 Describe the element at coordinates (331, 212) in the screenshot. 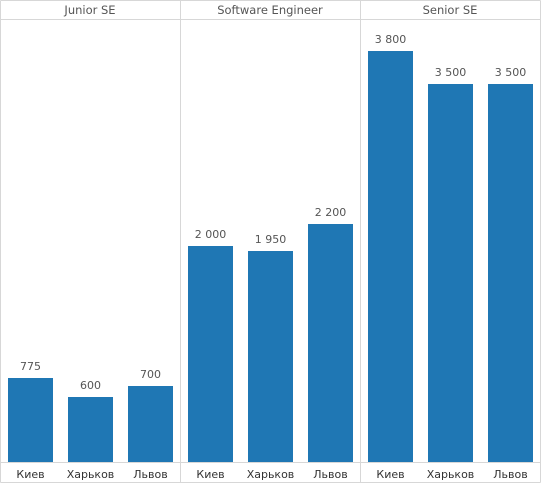

I see `value-label-panel-1-item-2: 2 200` at that location.